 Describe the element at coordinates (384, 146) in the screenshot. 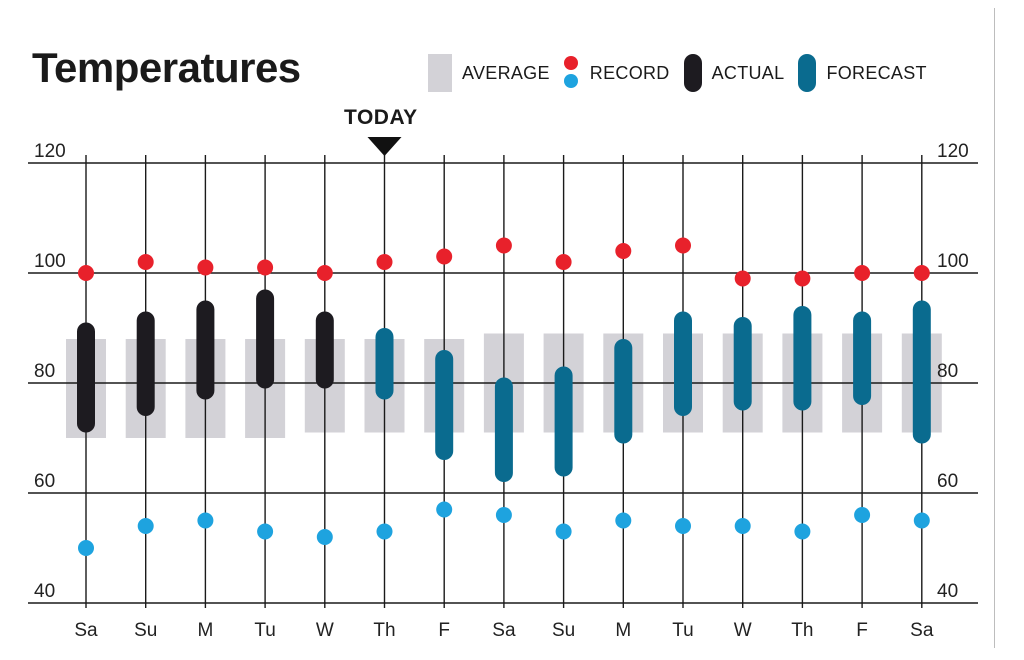

I see `today-marker-icon` at that location.